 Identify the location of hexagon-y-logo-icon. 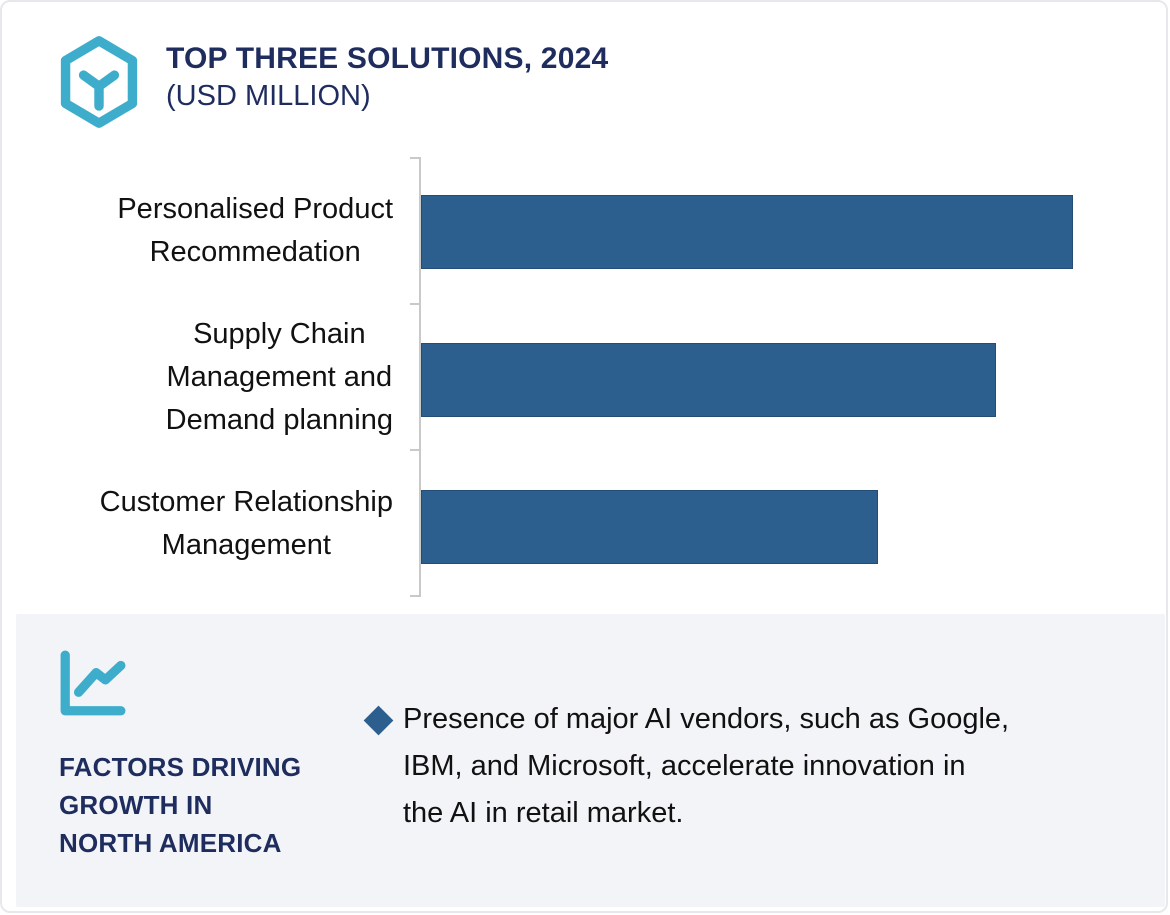
(99, 82).